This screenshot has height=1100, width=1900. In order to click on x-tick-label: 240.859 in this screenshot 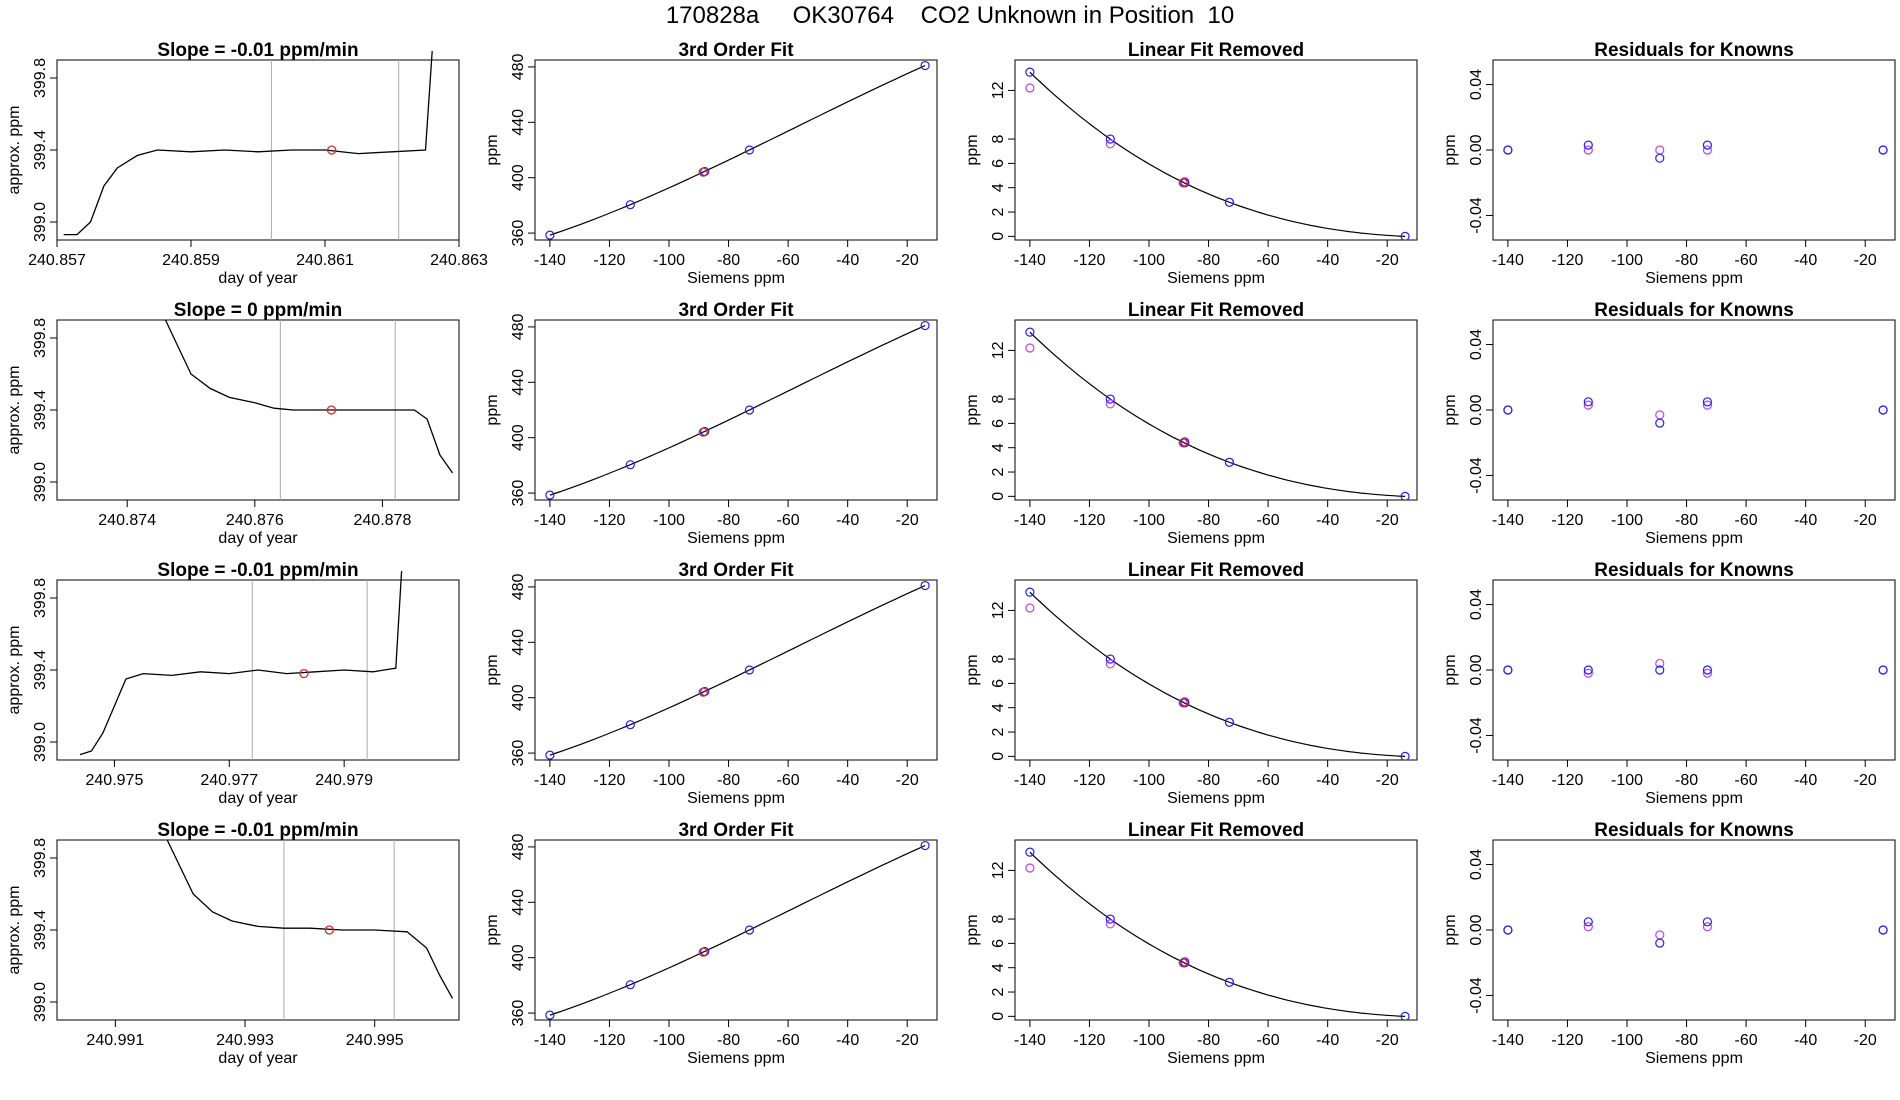, I will do `click(191, 260)`.